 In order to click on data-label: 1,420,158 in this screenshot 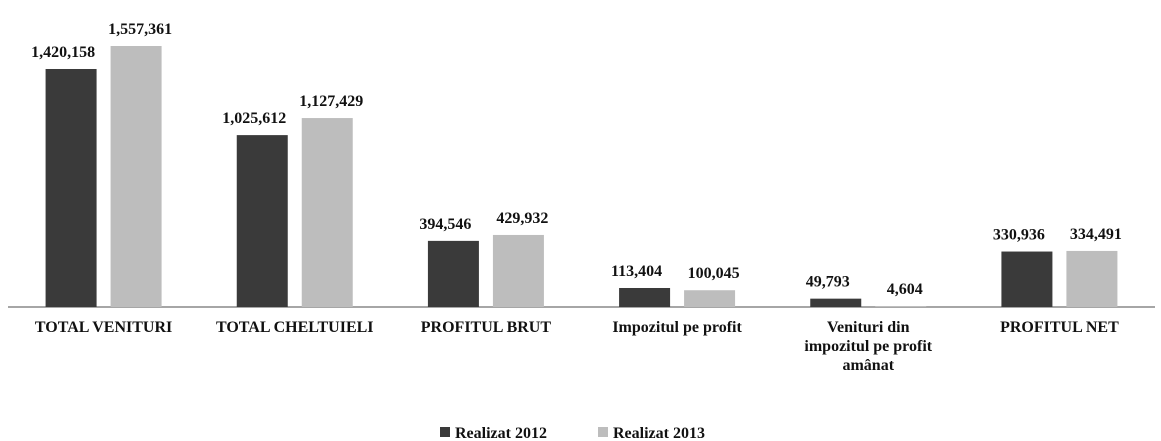, I will do `click(63, 52)`.